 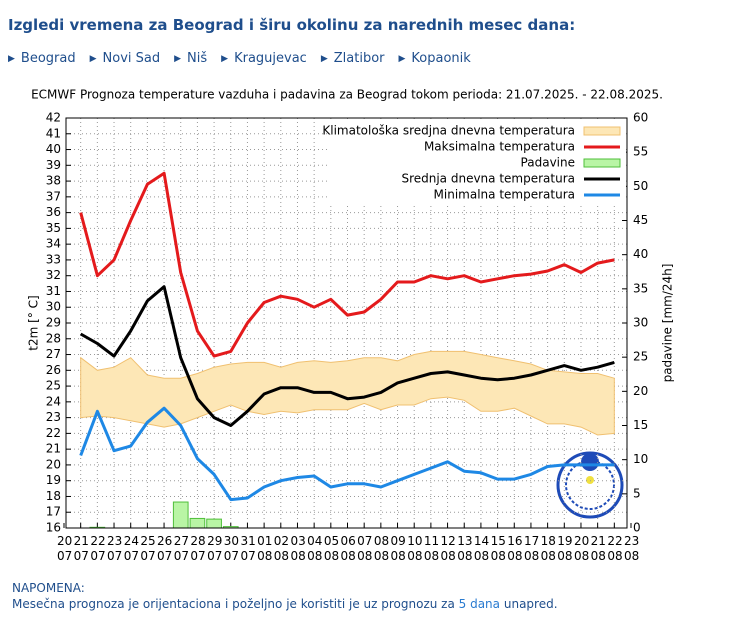 What do you see at coordinates (215, 548) in the screenshot?
I see `x-tick-label: 29 07` at bounding box center [215, 548].